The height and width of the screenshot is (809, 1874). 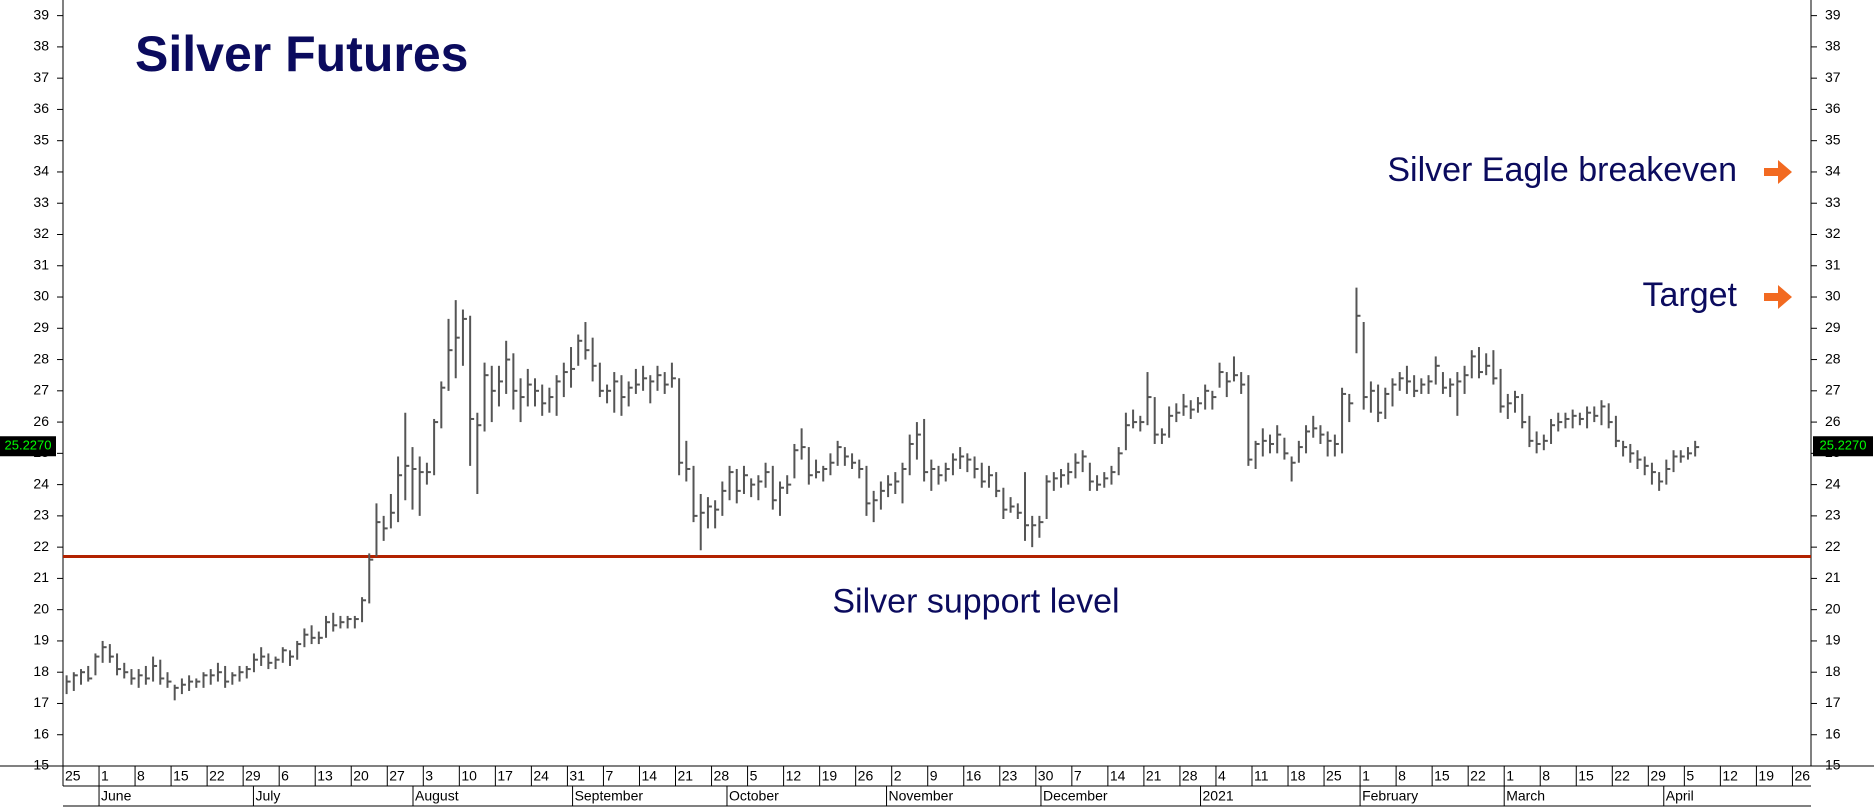 What do you see at coordinates (1075, 796) in the screenshot?
I see `month-label: December` at bounding box center [1075, 796].